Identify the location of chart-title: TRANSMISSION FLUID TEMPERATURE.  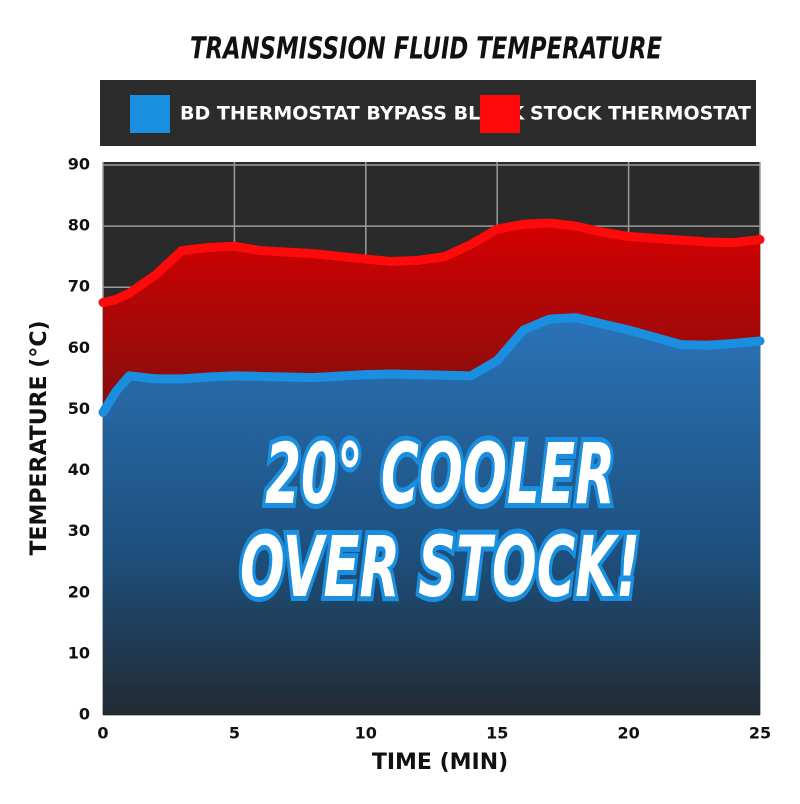
(426, 49).